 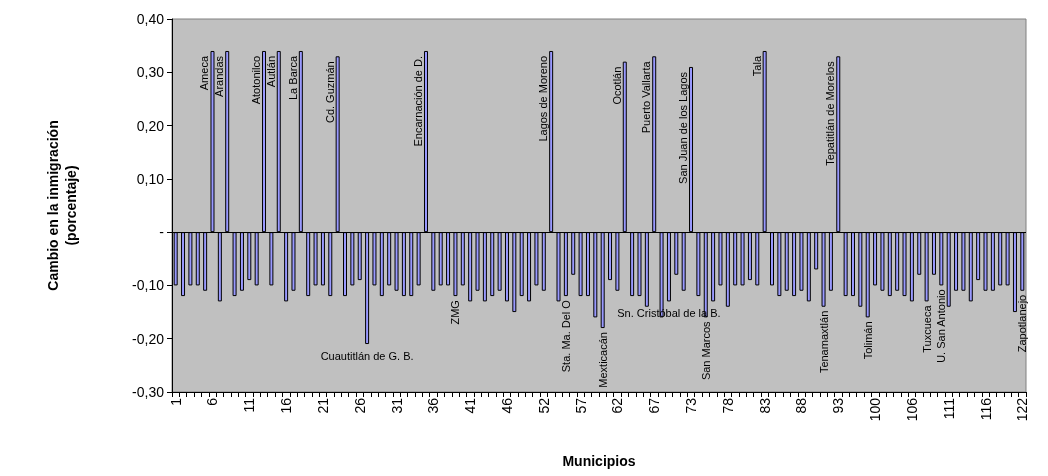 I want to click on x-tick-label: 41, so click(x=470, y=405).